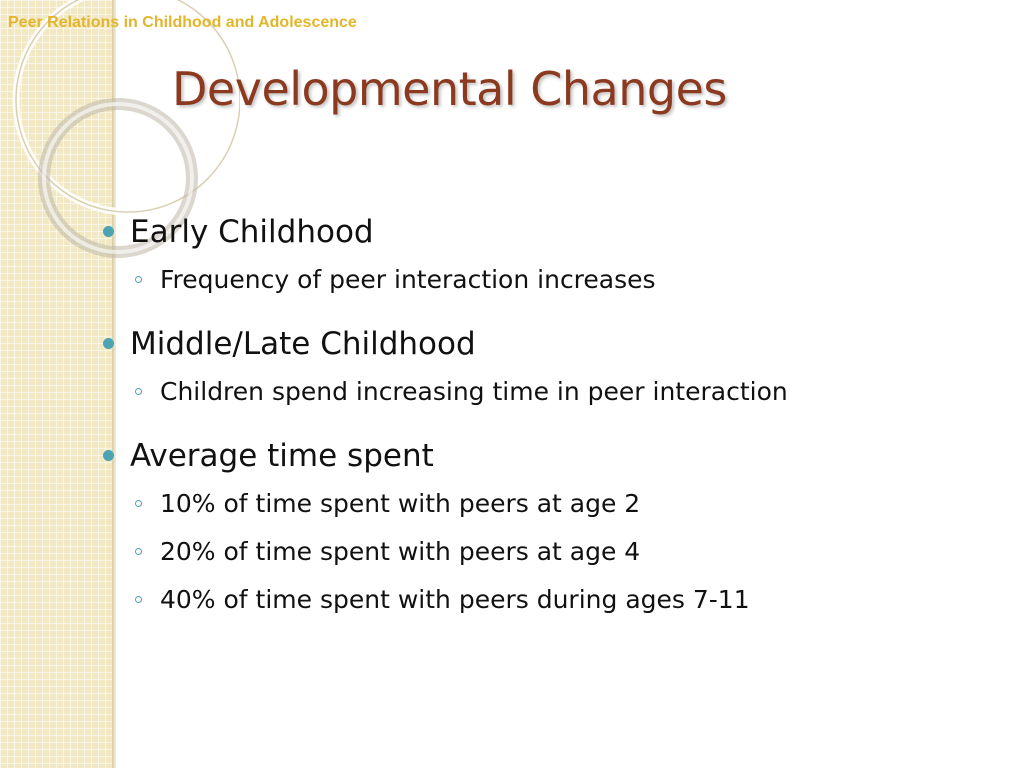 Image resolution: width=1024 pixels, height=768 pixels. Describe the element at coordinates (126, 129) in the screenshot. I see `decorative-circles` at that location.